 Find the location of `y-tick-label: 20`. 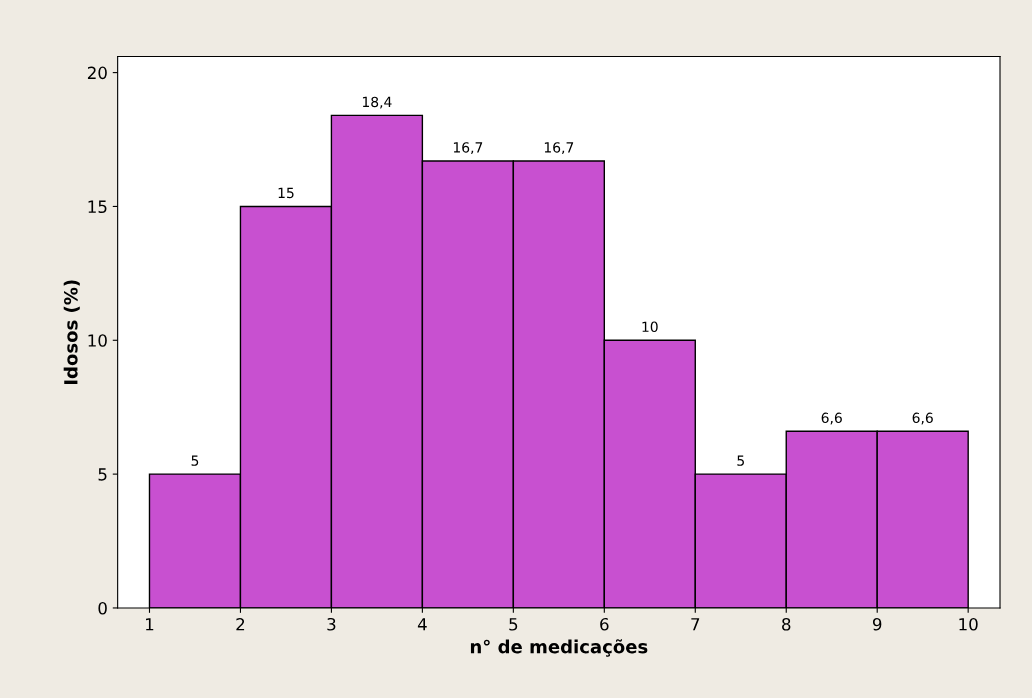

y-tick-label: 20 is located at coordinates (97, 73).